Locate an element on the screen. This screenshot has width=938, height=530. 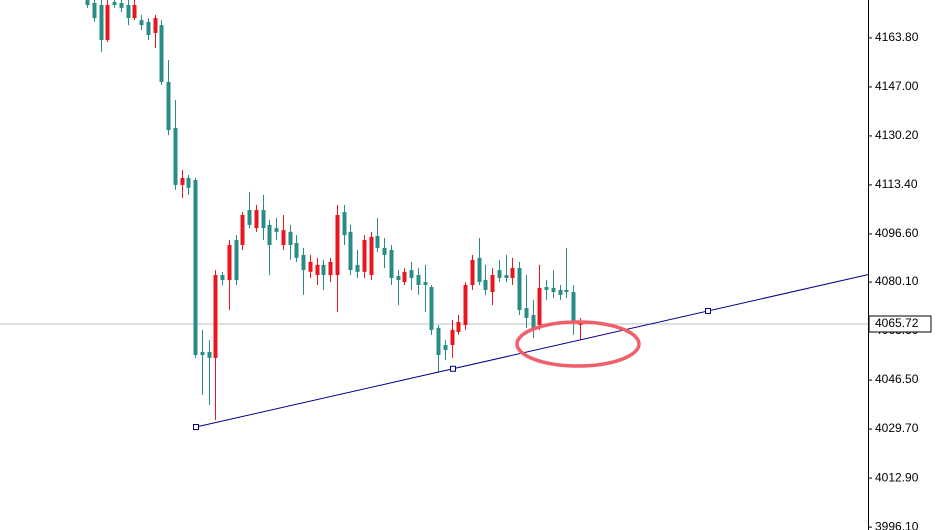
last-price-box is located at coordinates (900, 324).